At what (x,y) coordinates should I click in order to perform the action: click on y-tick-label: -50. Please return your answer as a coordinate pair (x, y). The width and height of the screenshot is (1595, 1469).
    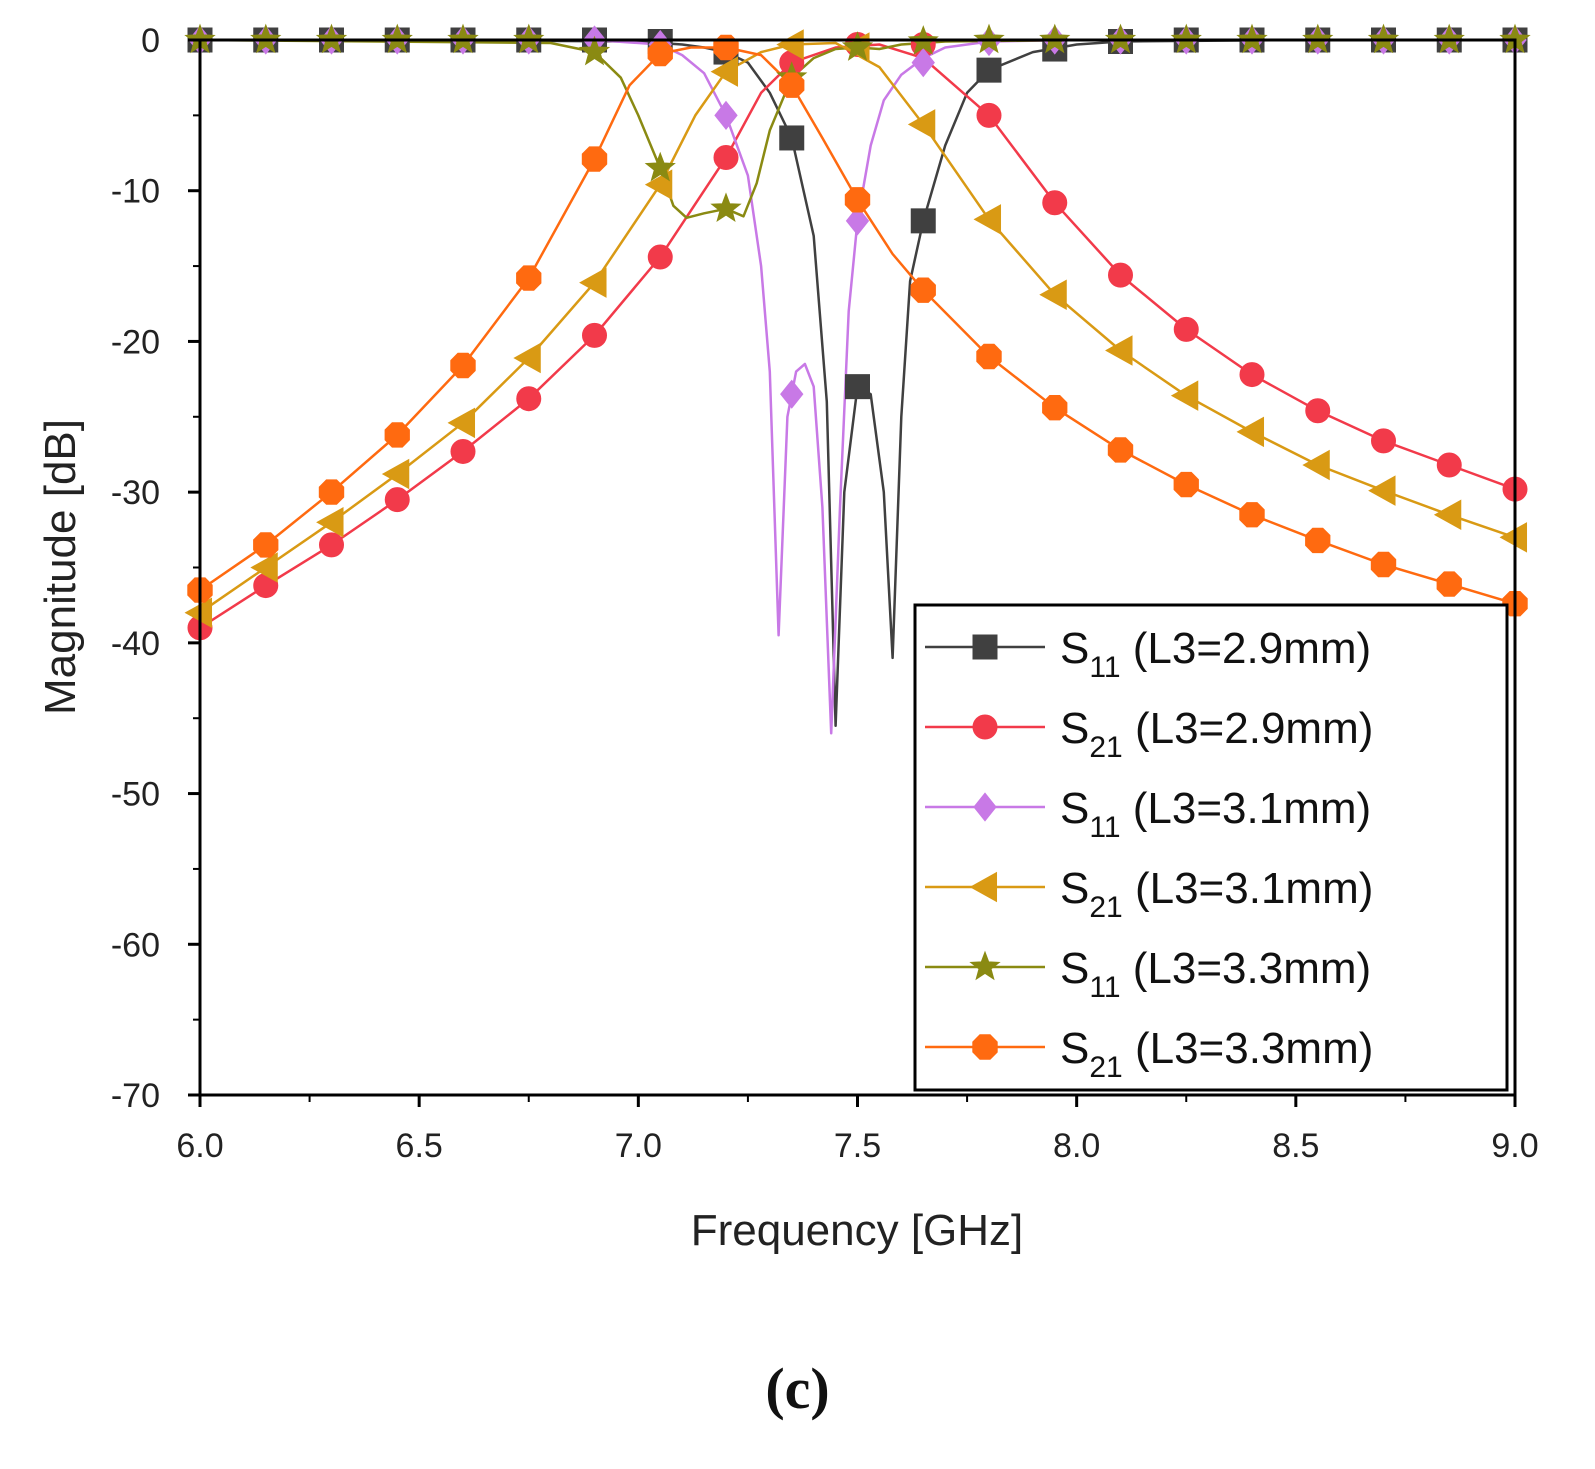
    Looking at the image, I should click on (135, 795).